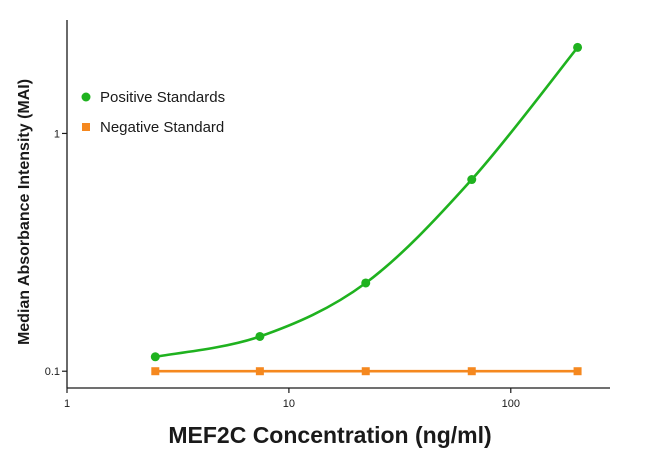 This screenshot has height=458, width=650. What do you see at coordinates (162, 97) in the screenshot?
I see `legend-label: Positive Standards` at bounding box center [162, 97].